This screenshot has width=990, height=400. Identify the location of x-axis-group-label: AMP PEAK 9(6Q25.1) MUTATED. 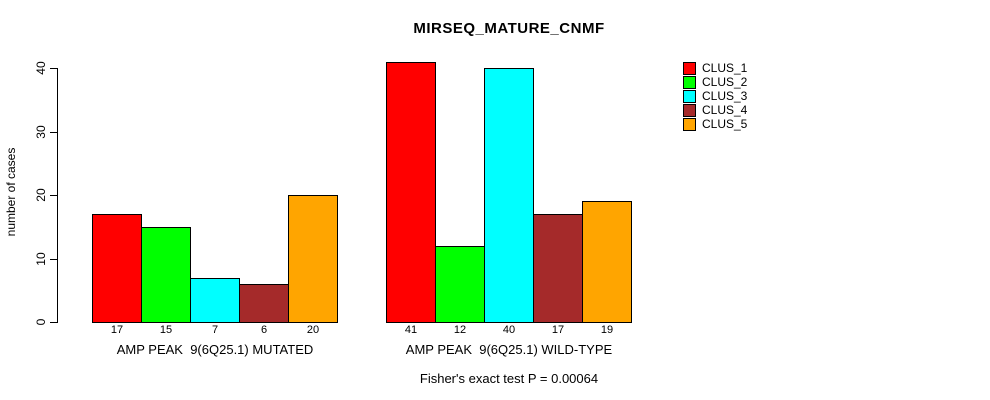
(215, 349).